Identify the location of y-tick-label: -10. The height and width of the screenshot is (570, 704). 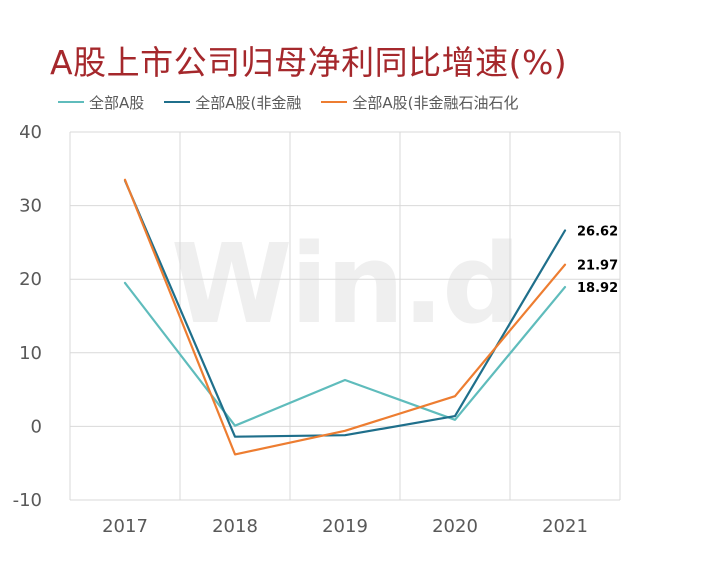
(27, 500).